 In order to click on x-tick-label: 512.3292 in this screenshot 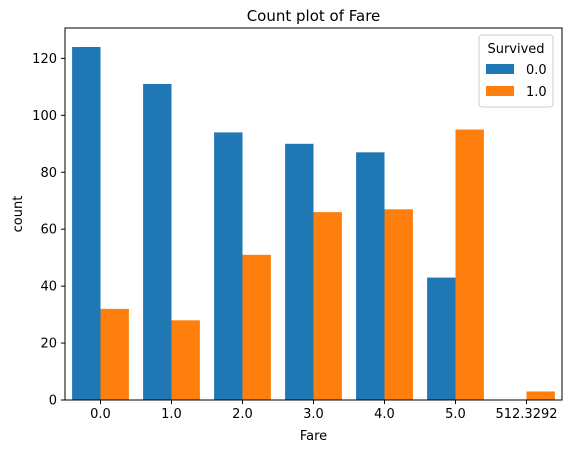, I will do `click(526, 414)`.